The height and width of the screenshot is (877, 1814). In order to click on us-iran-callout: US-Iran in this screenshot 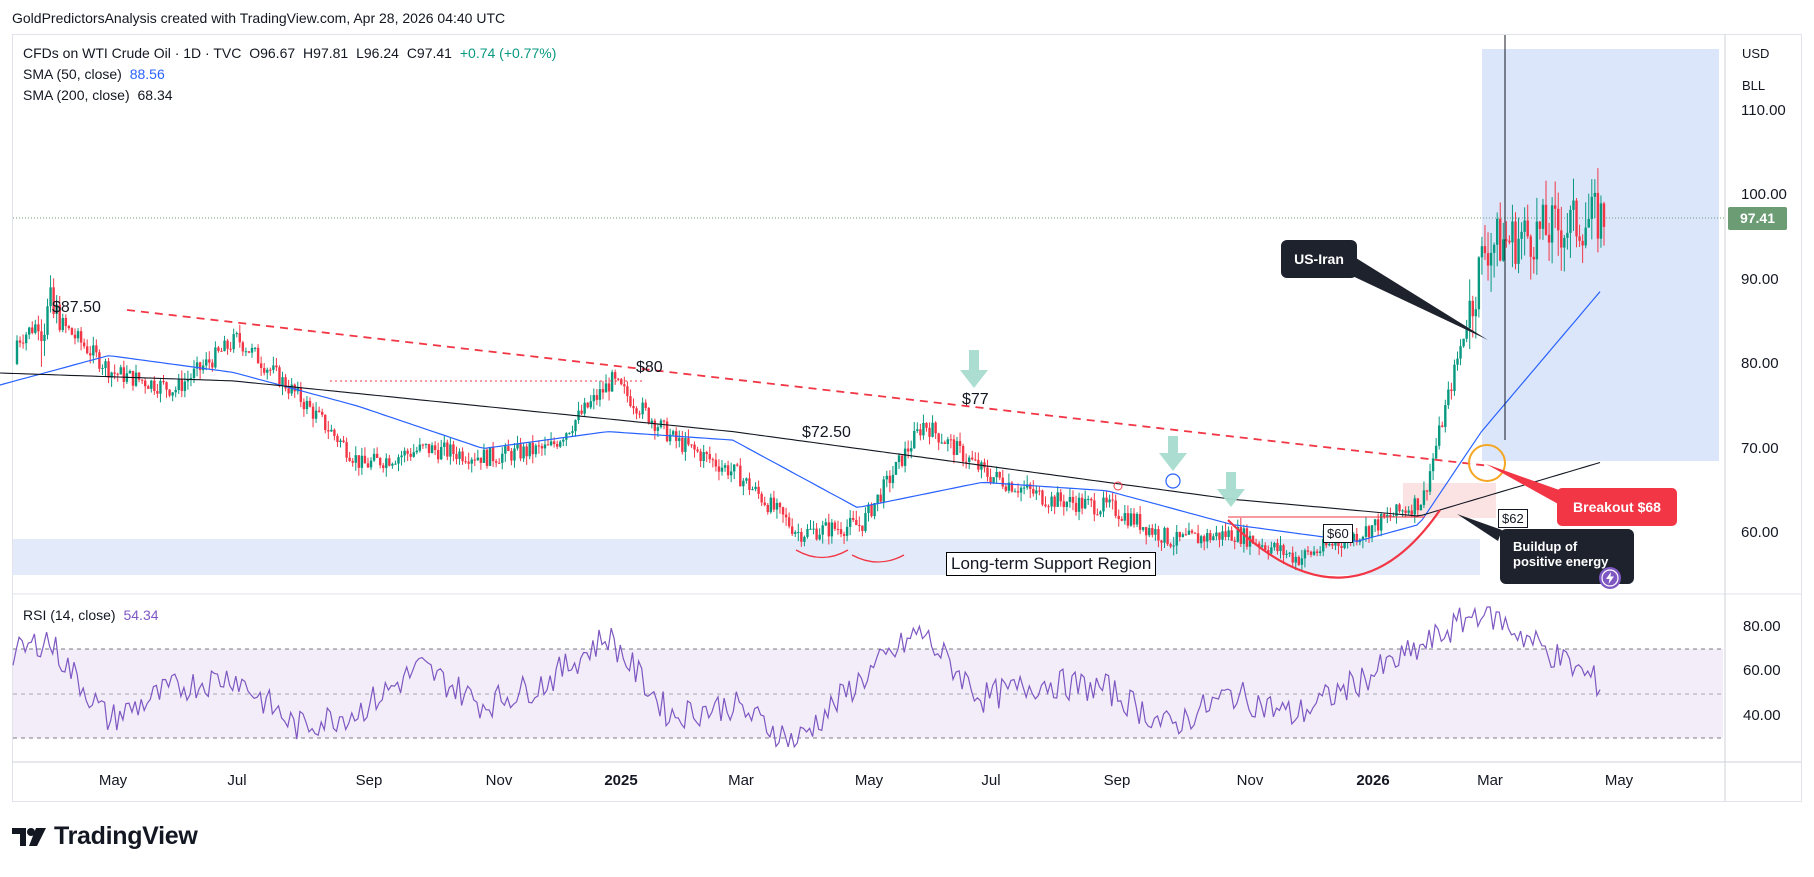, I will do `click(1319, 259)`.